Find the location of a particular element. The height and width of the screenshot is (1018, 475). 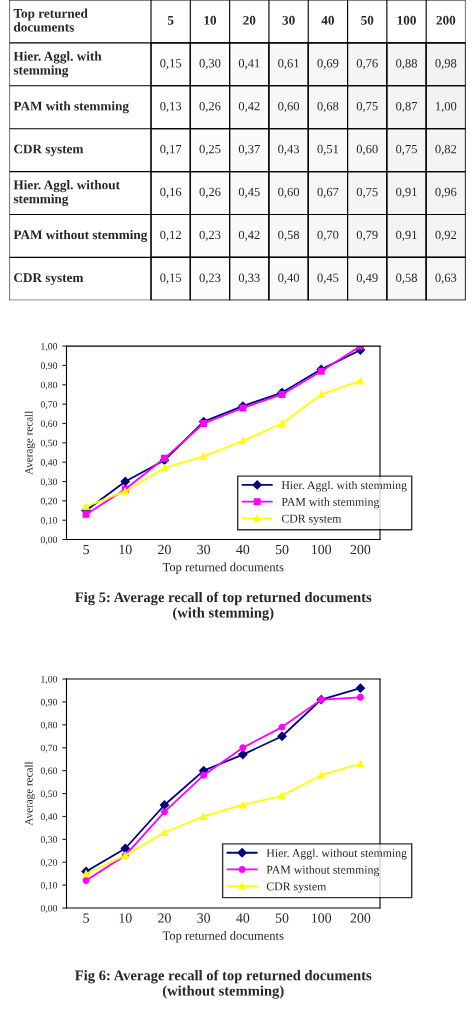

data-label: 0,17 is located at coordinates (171, 150).